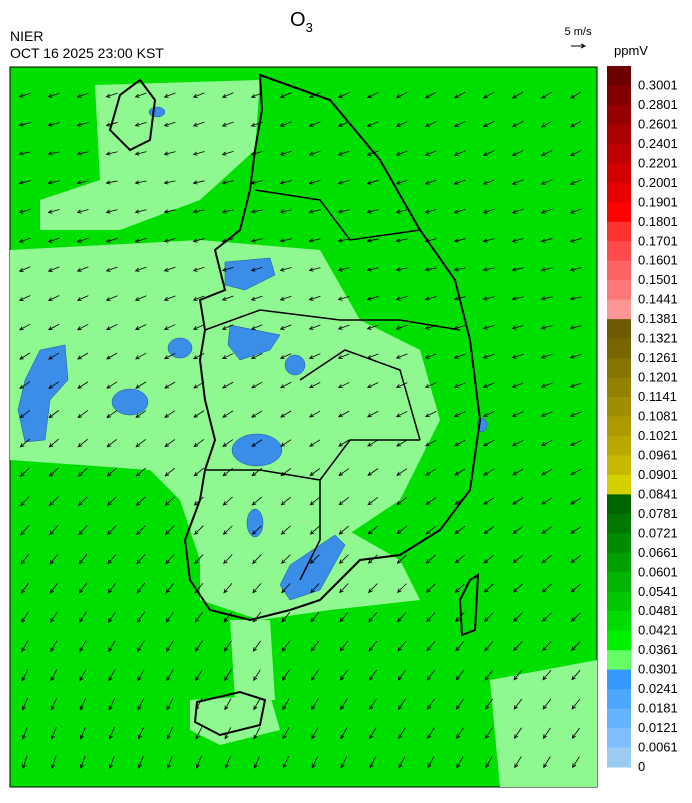 This screenshot has width=692, height=803. I want to click on colorbar-label: 0.0181, so click(658, 708).